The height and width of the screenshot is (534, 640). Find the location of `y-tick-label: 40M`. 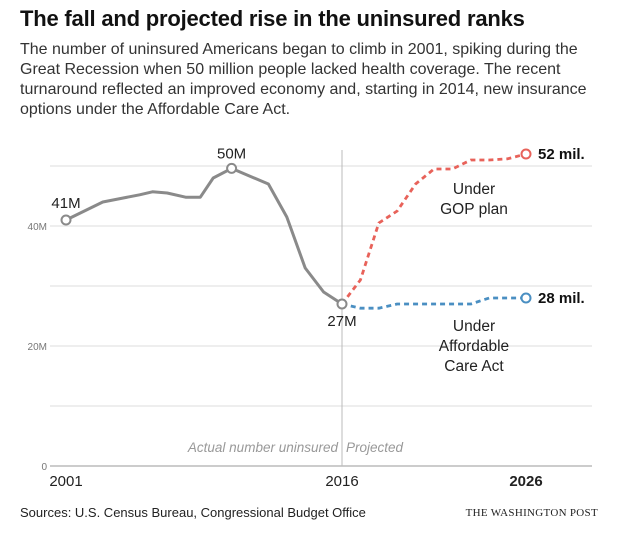

y-tick-label: 40M is located at coordinates (37, 227).